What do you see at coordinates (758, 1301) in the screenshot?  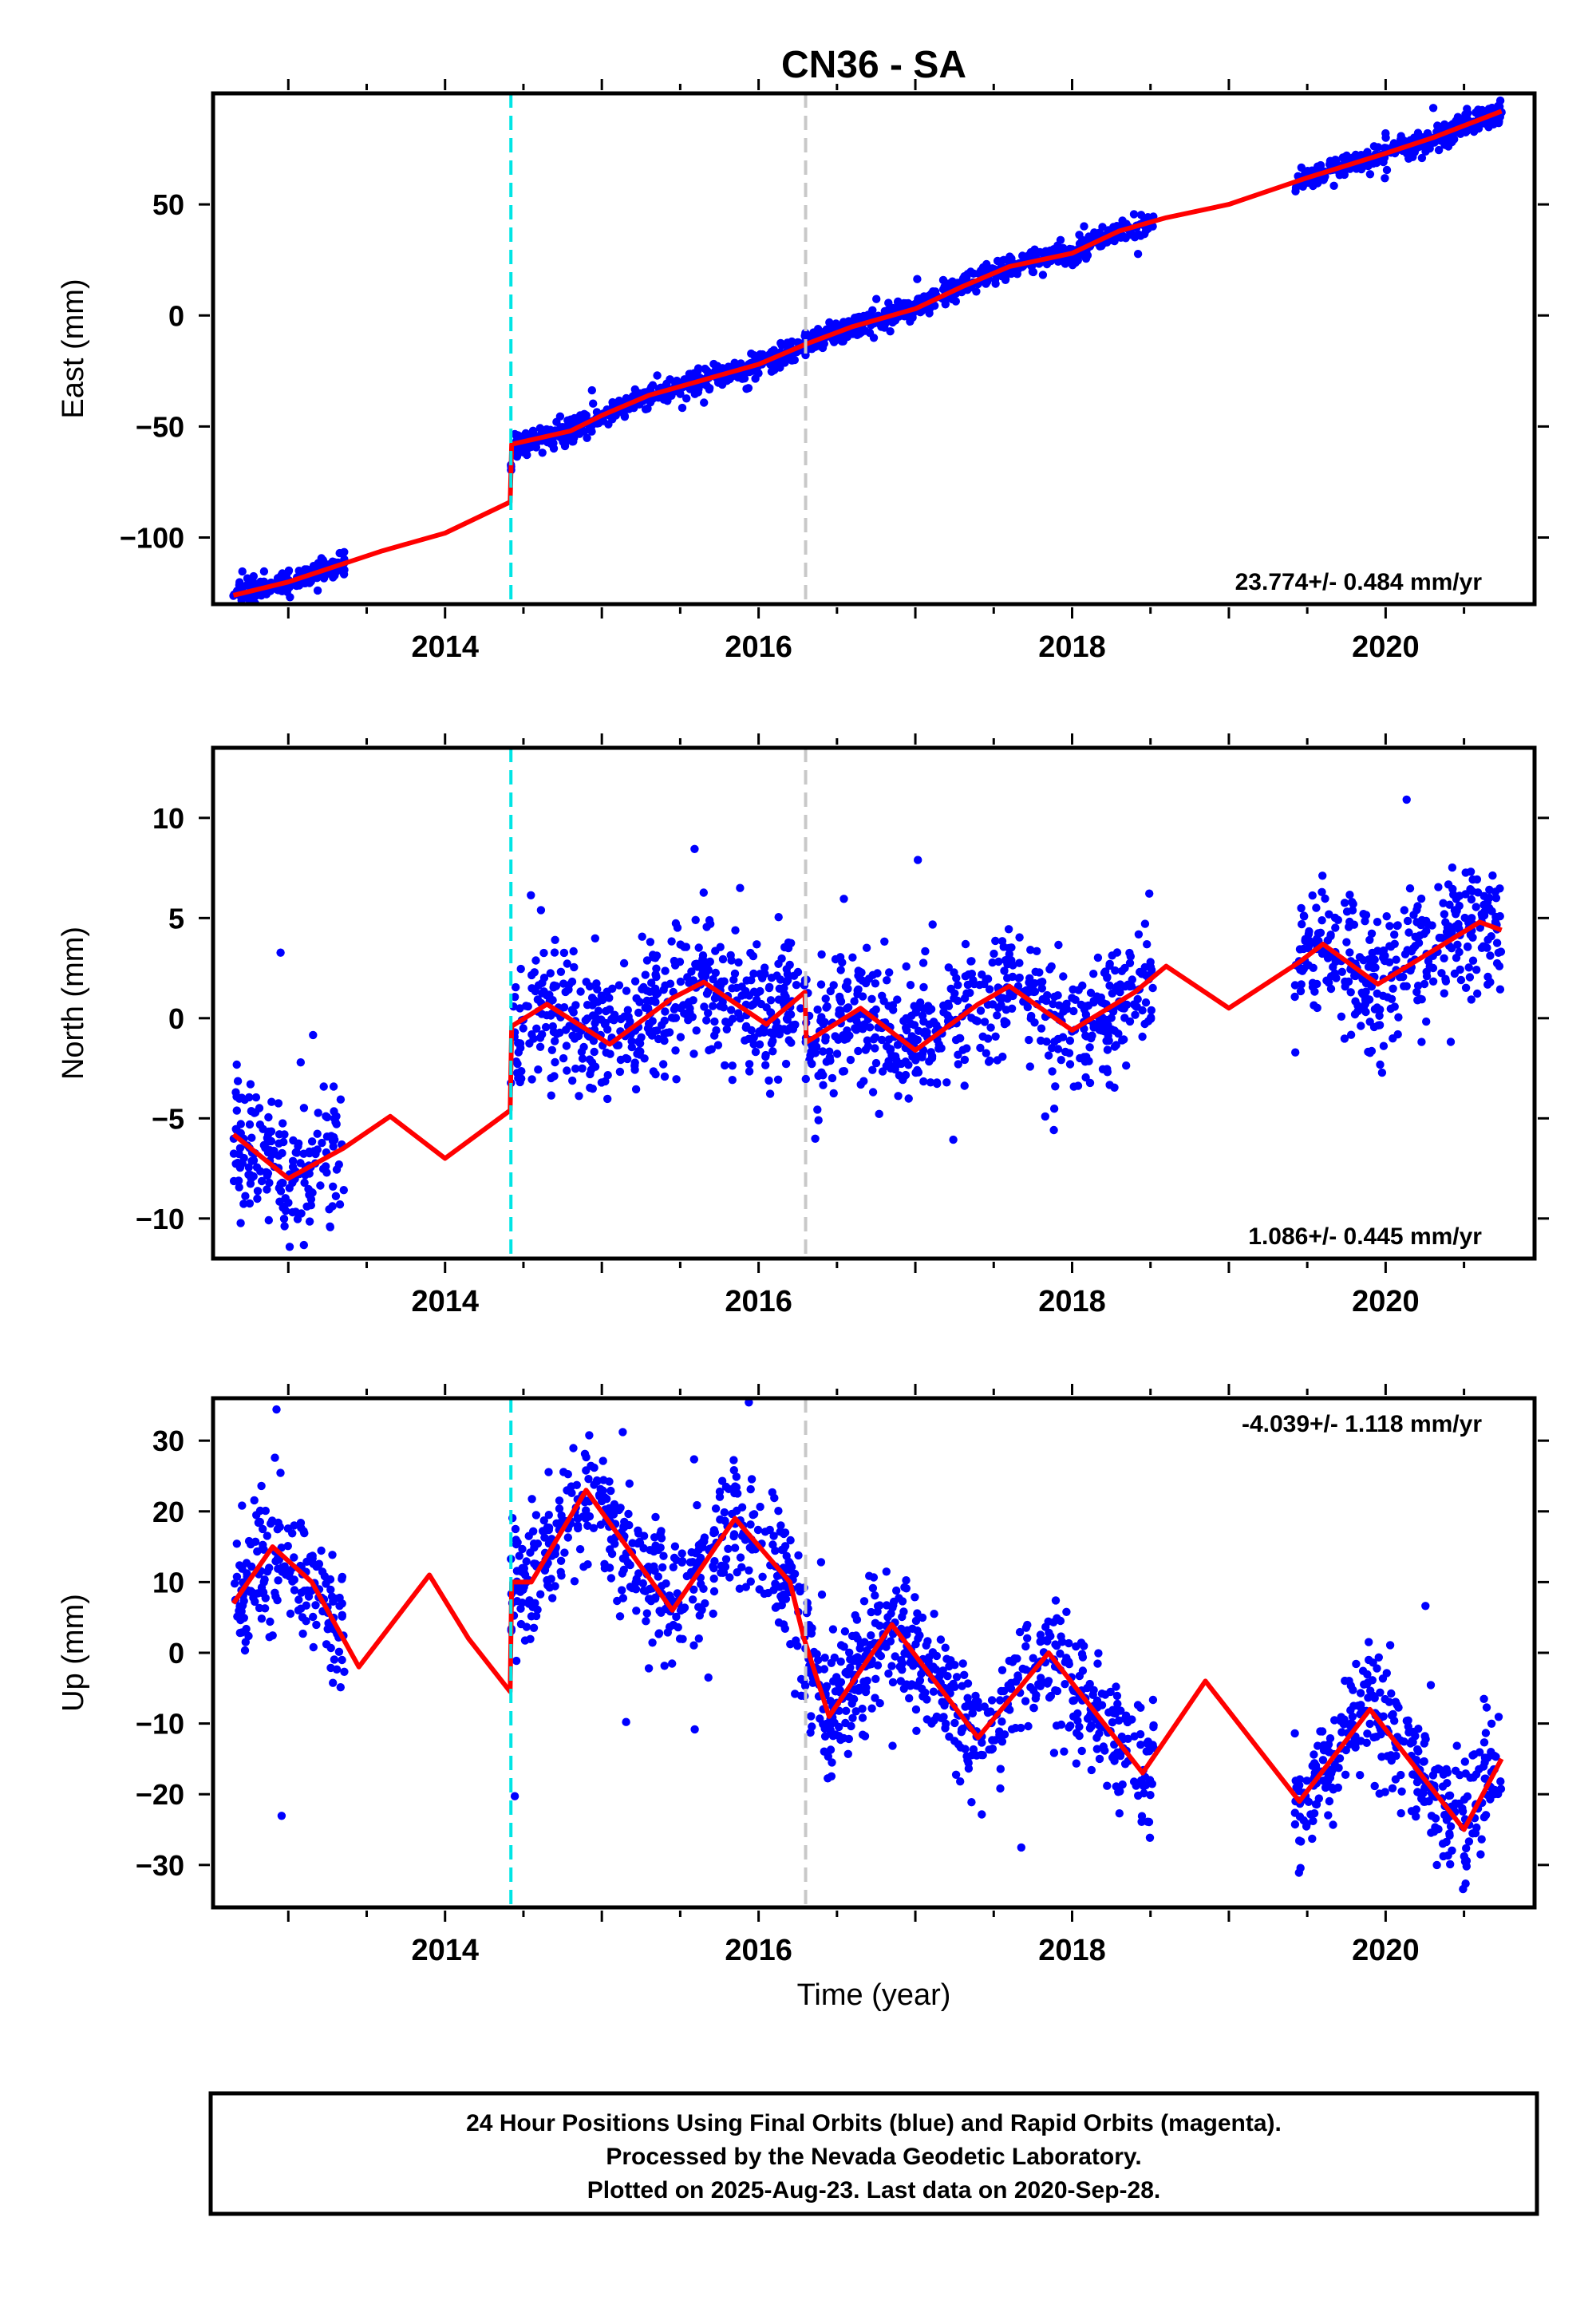 I see `x-tick-label: 2016` at bounding box center [758, 1301].